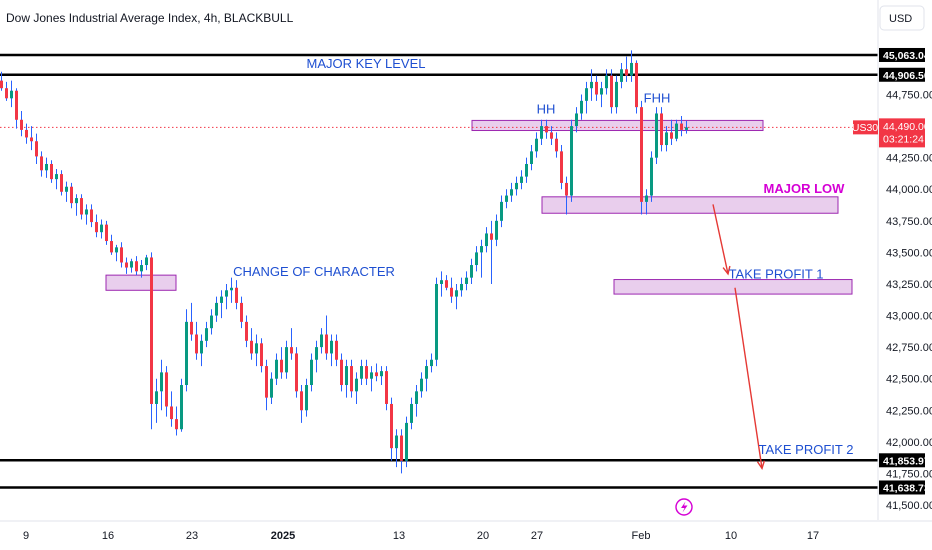  What do you see at coordinates (909, 506) in the screenshot?
I see `y-tick-label-12: 41,500.00` at bounding box center [909, 506].